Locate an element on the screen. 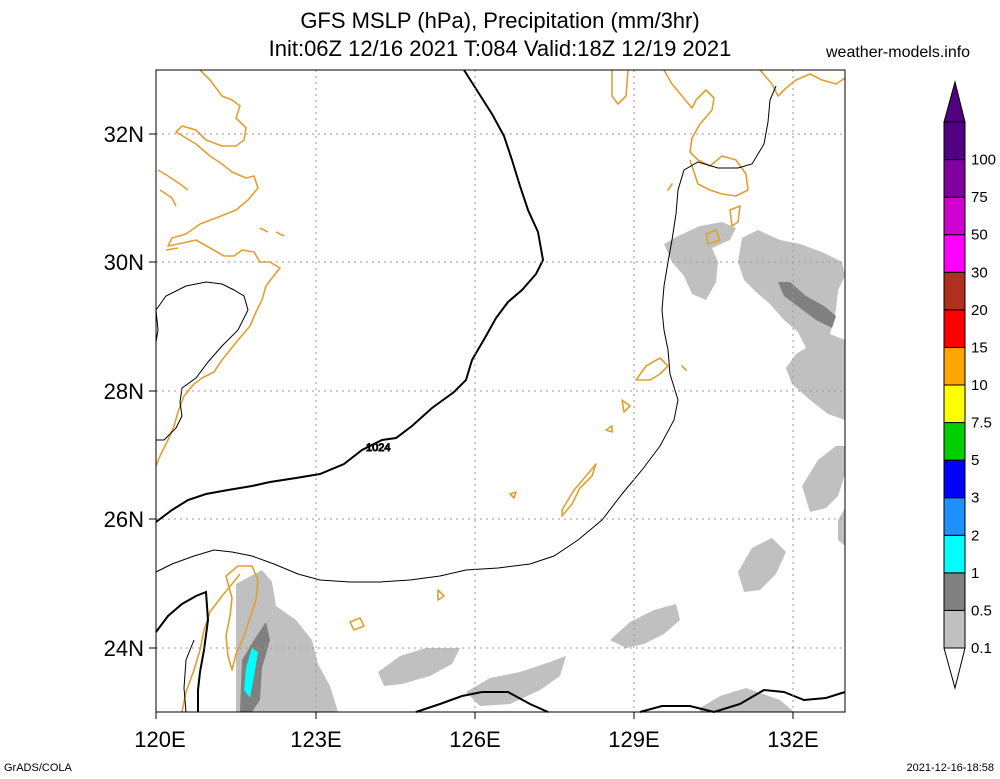 The height and width of the screenshot is (779, 1000). chart-title: GFS MSLP (hPa), Precipitation (mm/3hr) is located at coordinates (500, 20).